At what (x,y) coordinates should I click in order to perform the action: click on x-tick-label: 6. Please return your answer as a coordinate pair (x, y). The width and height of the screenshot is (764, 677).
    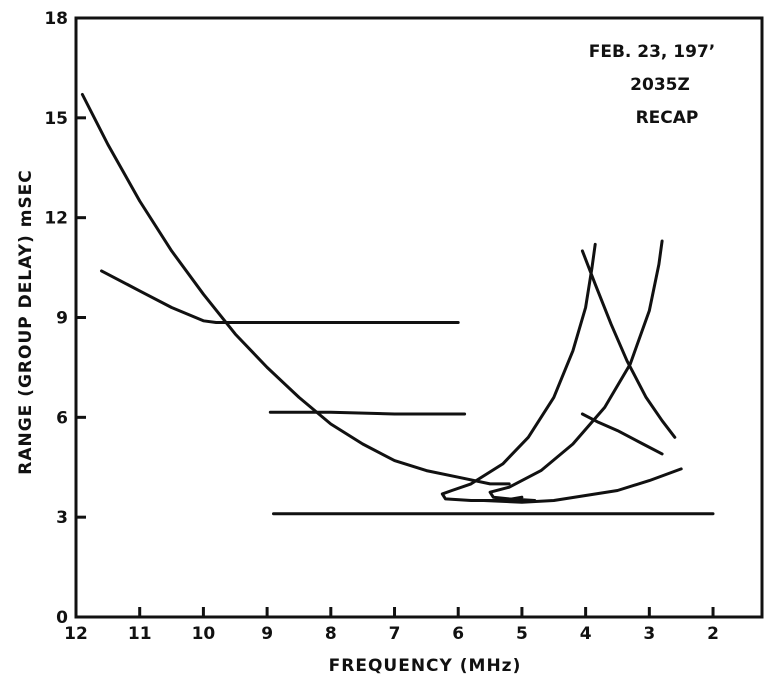
    Looking at the image, I should click on (458, 634).